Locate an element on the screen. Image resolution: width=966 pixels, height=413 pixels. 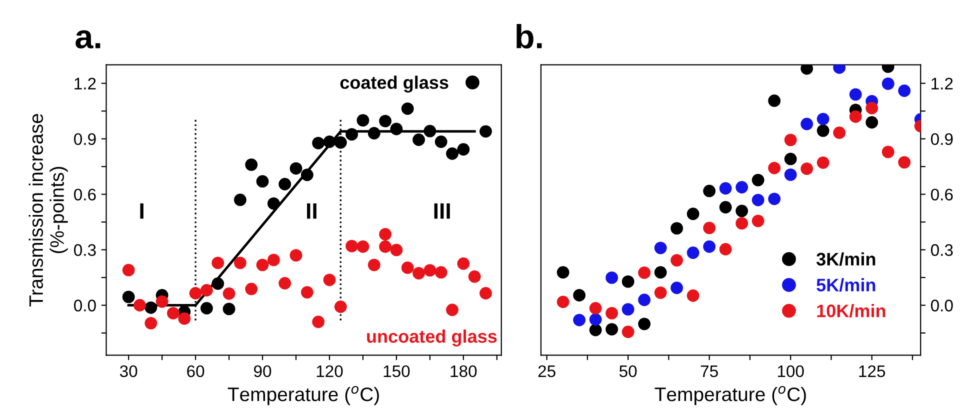
x-tick-label: 75 is located at coordinates (709, 372).